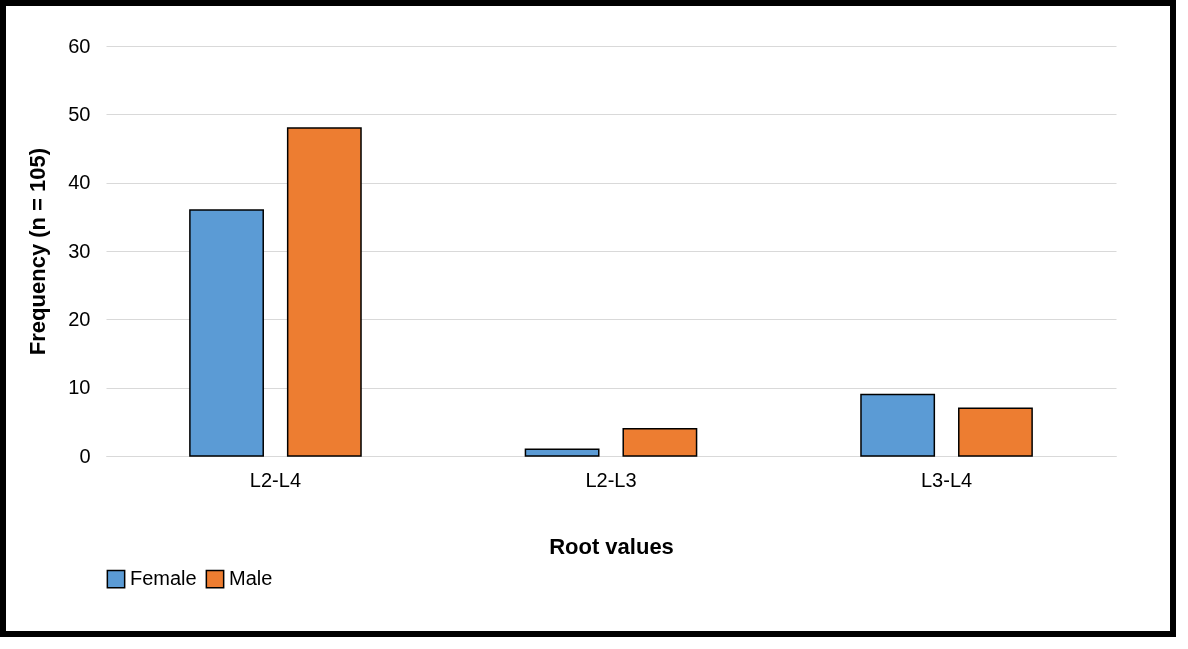  I want to click on y-tick-label: 50, so click(79, 113).